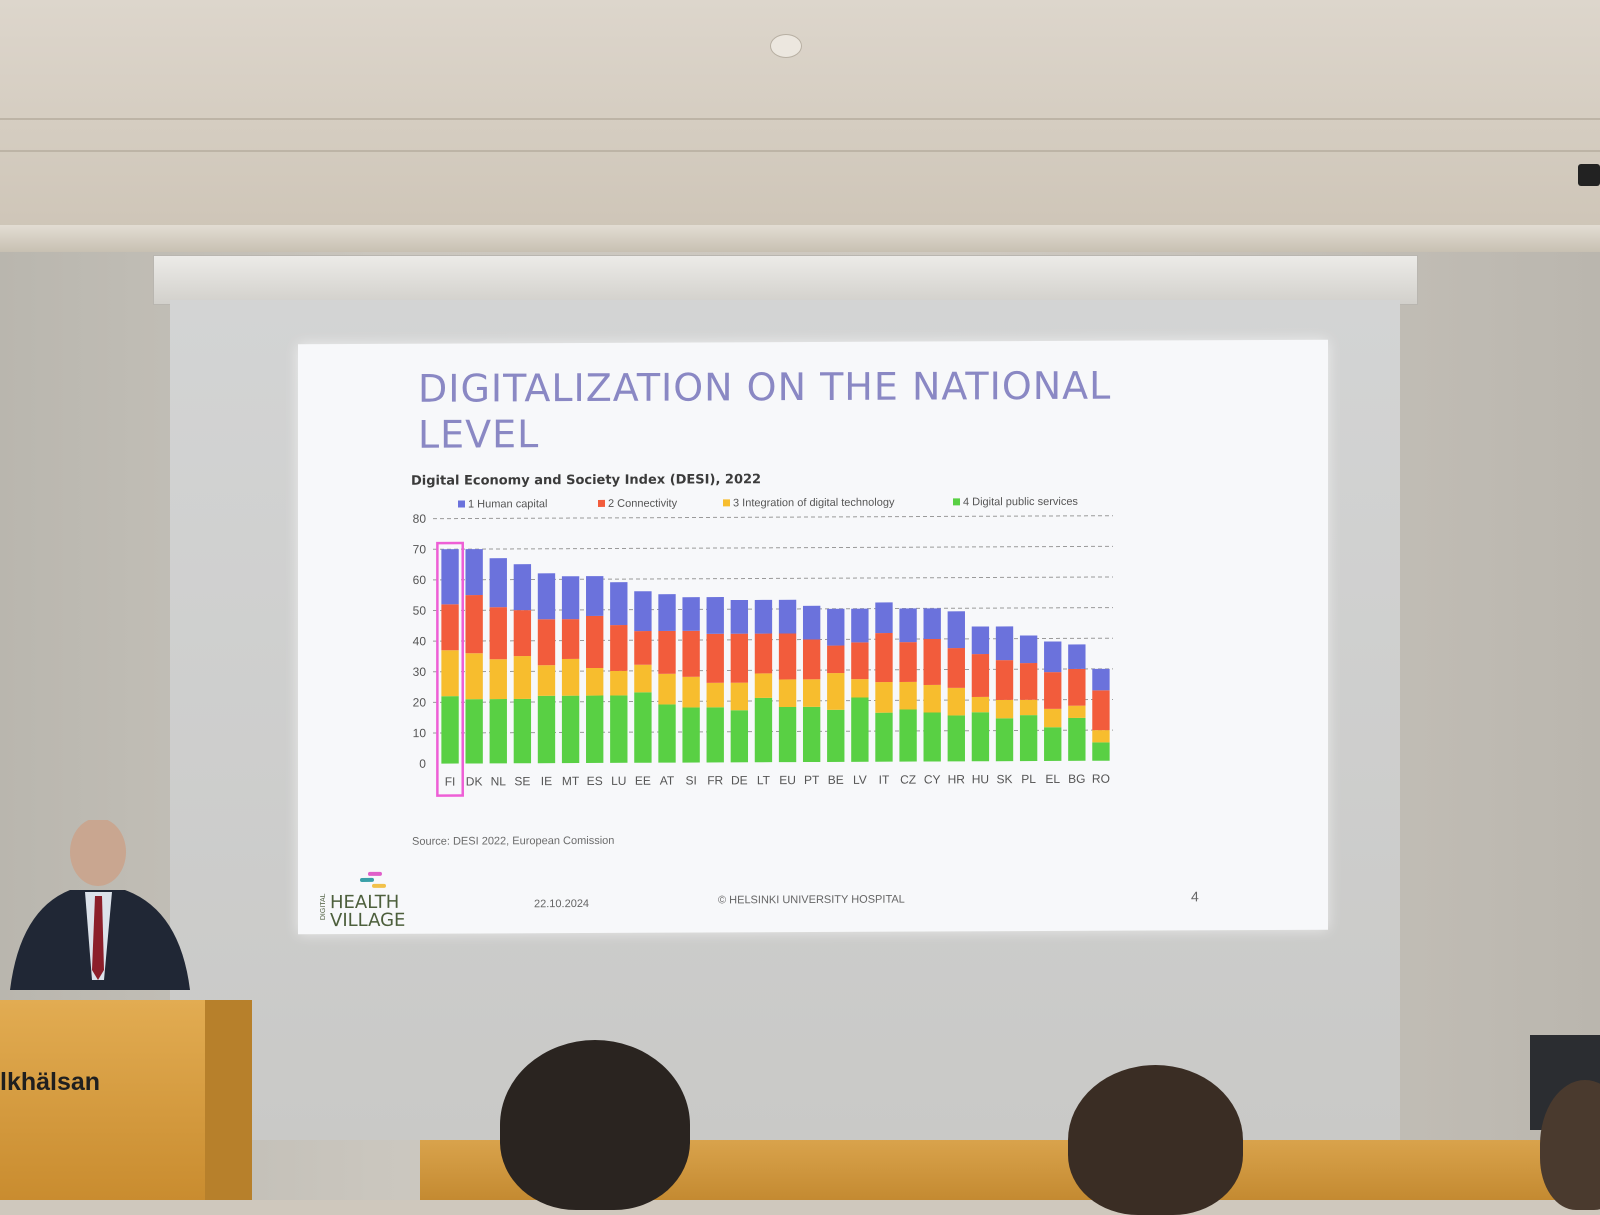 The width and height of the screenshot is (1600, 1215). I want to click on x-tick-label: HR, so click(957, 779).